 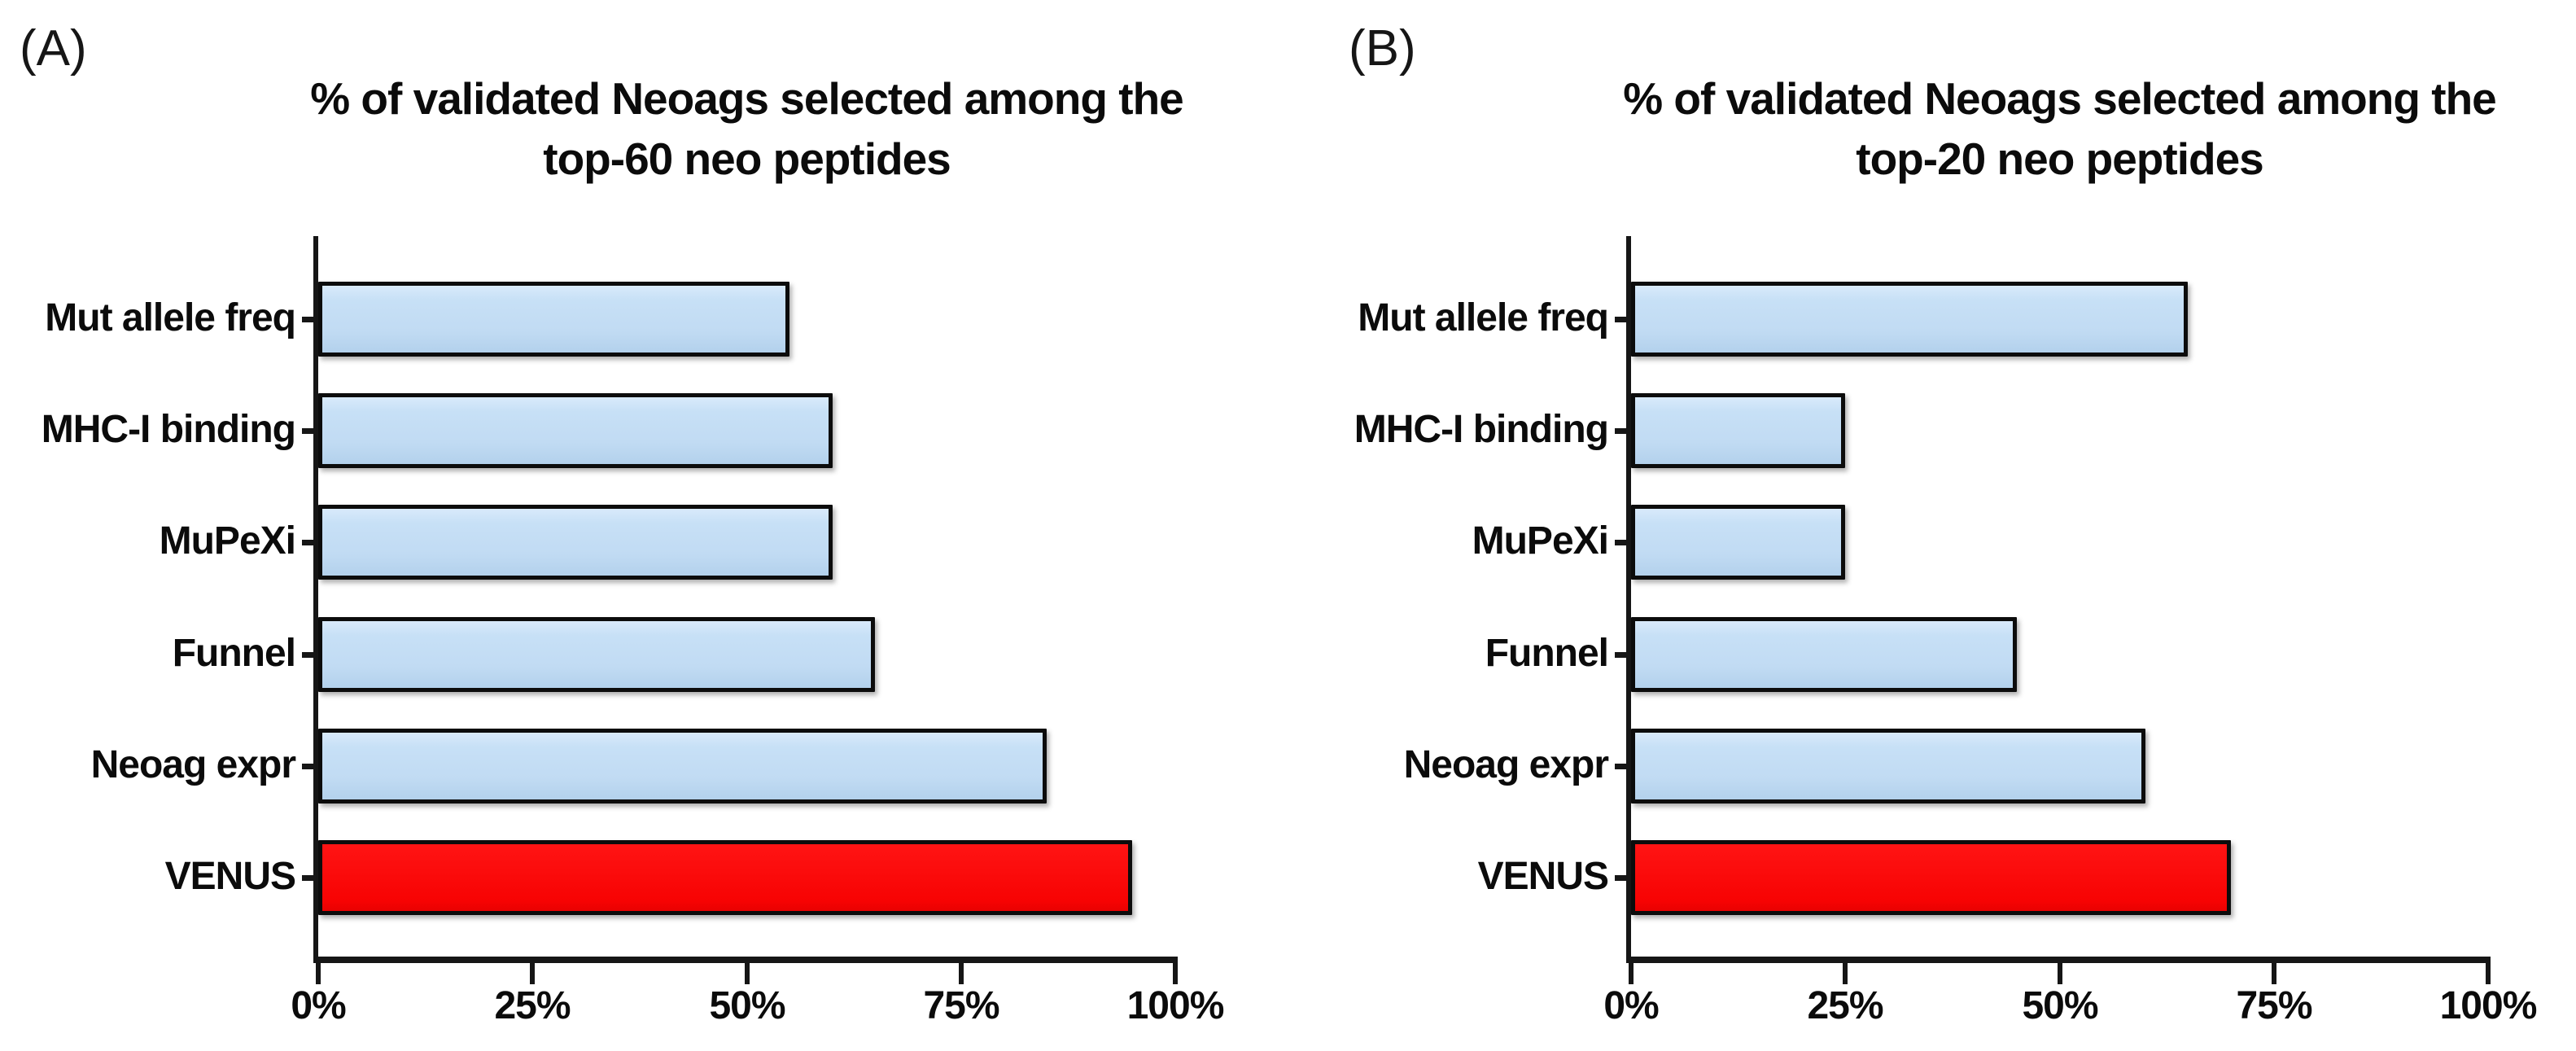 I want to click on chart-title-B-line2: top-20 neo peptides, so click(x=2060, y=159).